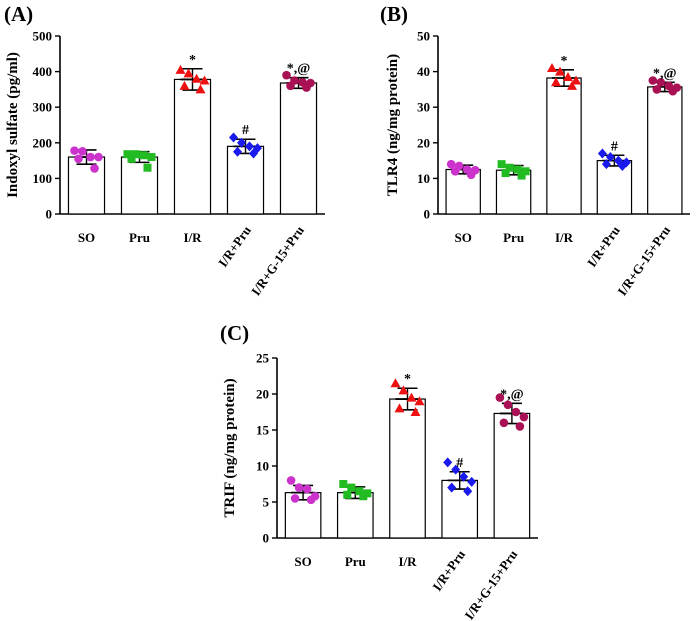 The width and height of the screenshot is (699, 621). I want to click on y-tick-label: 100, so click(43, 178).